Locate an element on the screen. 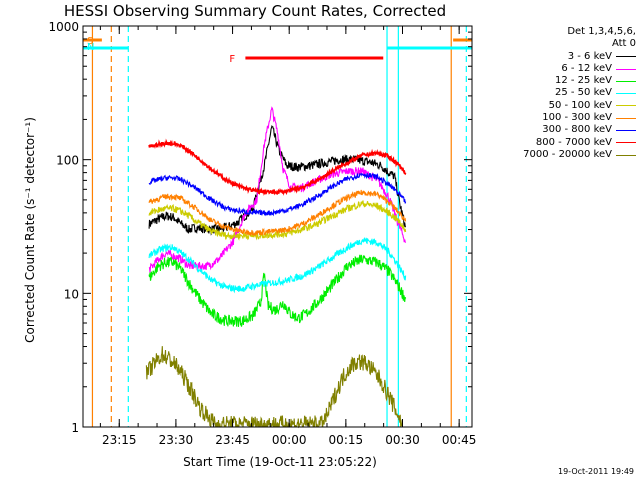 The image size is (640, 480). y-tick-label-2: 100 is located at coordinates (67, 161).